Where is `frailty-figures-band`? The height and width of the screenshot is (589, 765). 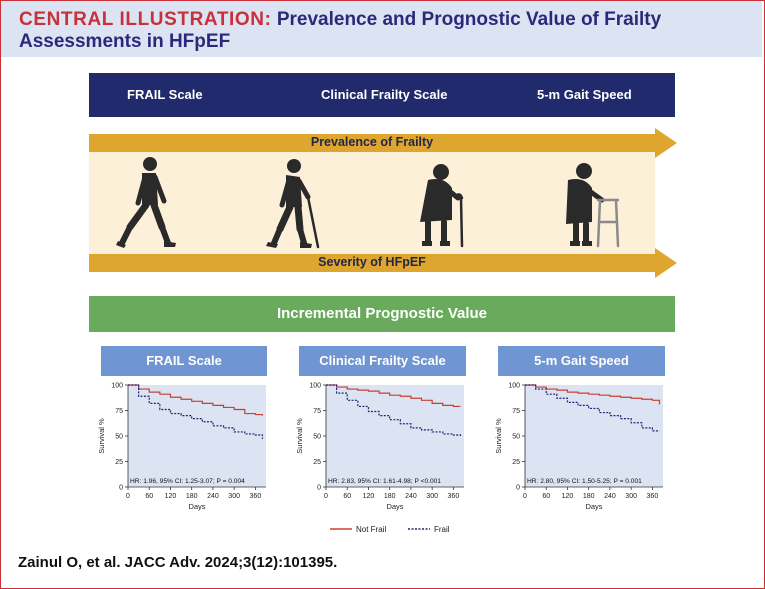
frailty-figures-band is located at coordinates (372, 203).